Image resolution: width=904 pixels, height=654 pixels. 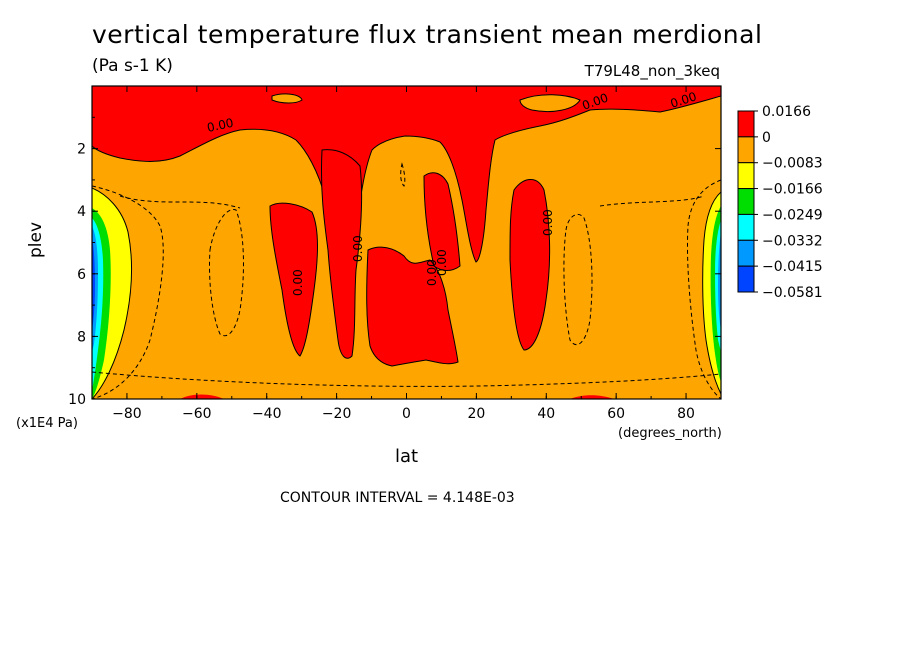 I want to click on neg-contour-nh, so click(x=578, y=279).